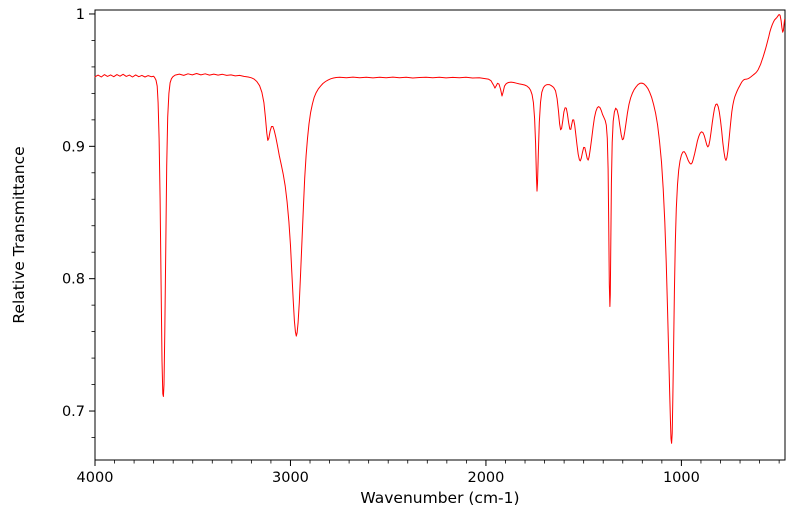  I want to click on y-tick-label: 0.7, so click(73, 412).